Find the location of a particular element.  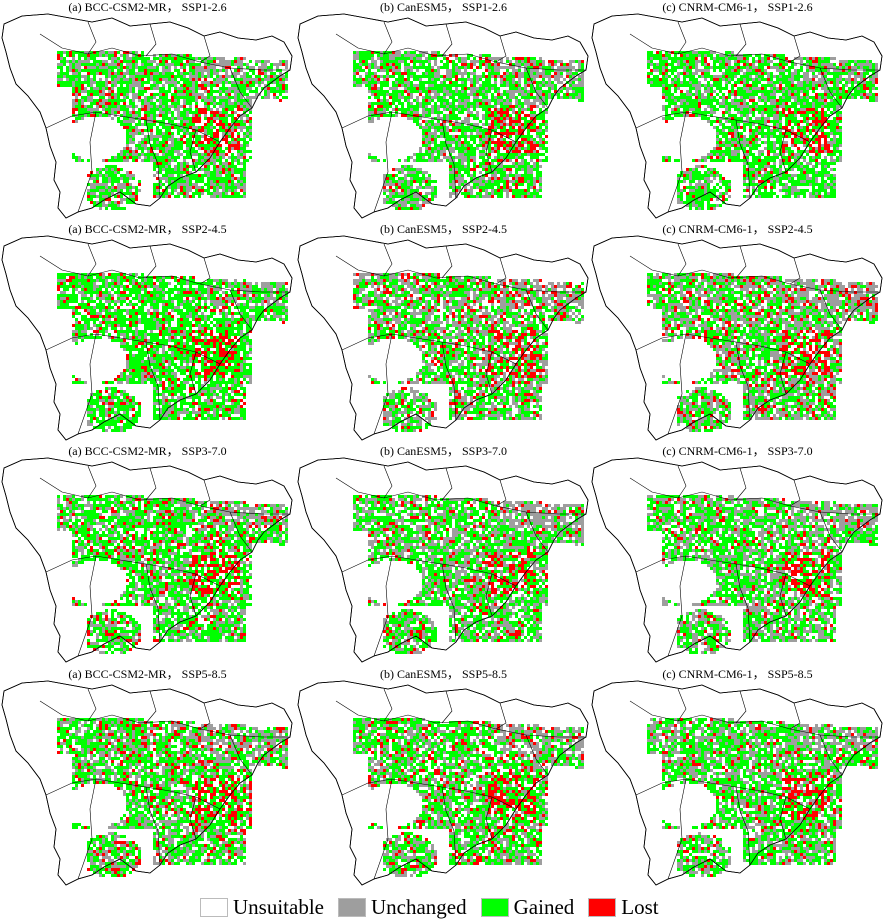

subregion-boundary is located at coordinates (151, 40).